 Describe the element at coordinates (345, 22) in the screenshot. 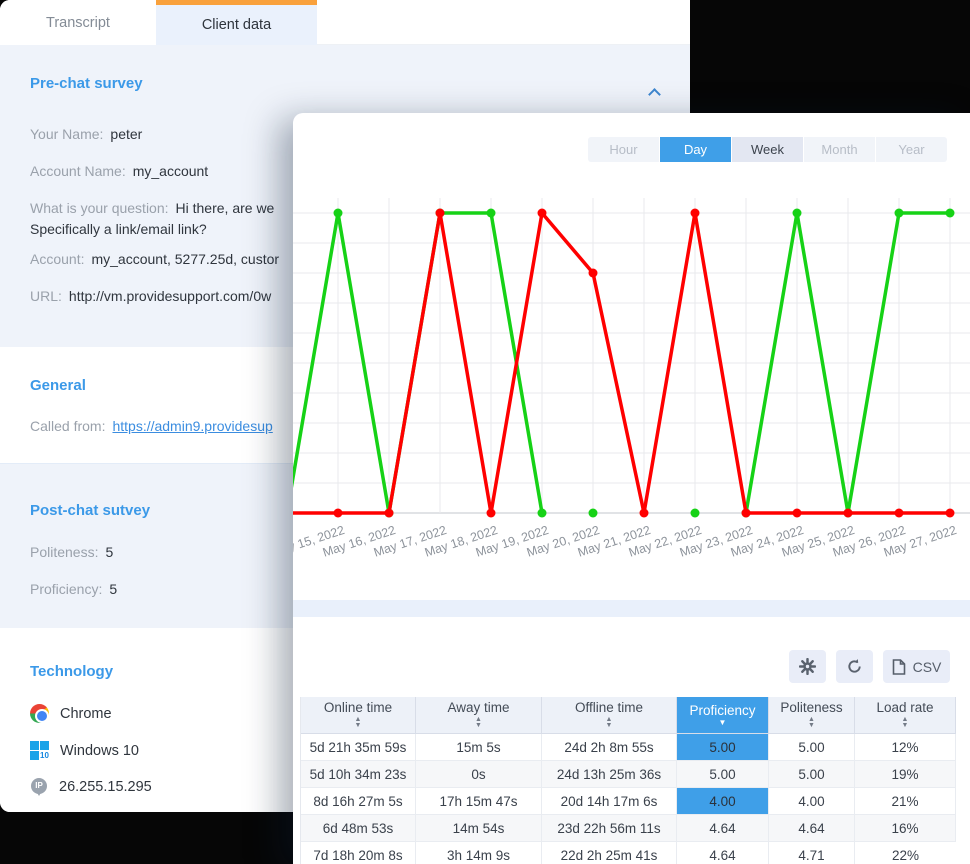

I see `tab-strip: Transcript Client data` at that location.